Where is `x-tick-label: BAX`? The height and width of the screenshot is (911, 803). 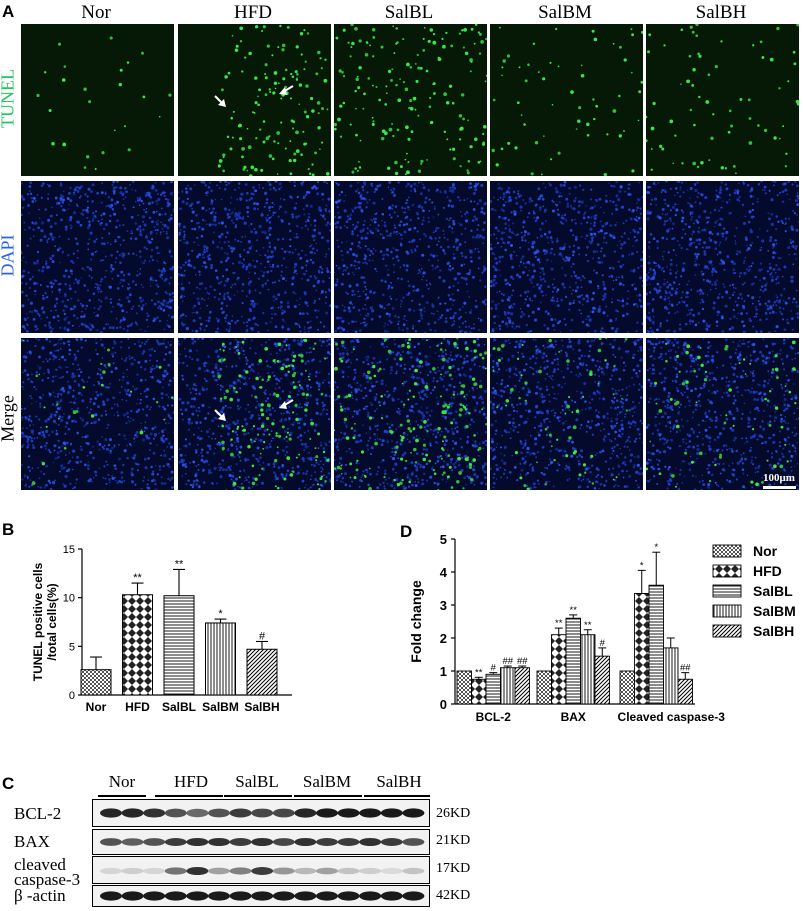
x-tick-label: BAX is located at coordinates (573, 717).